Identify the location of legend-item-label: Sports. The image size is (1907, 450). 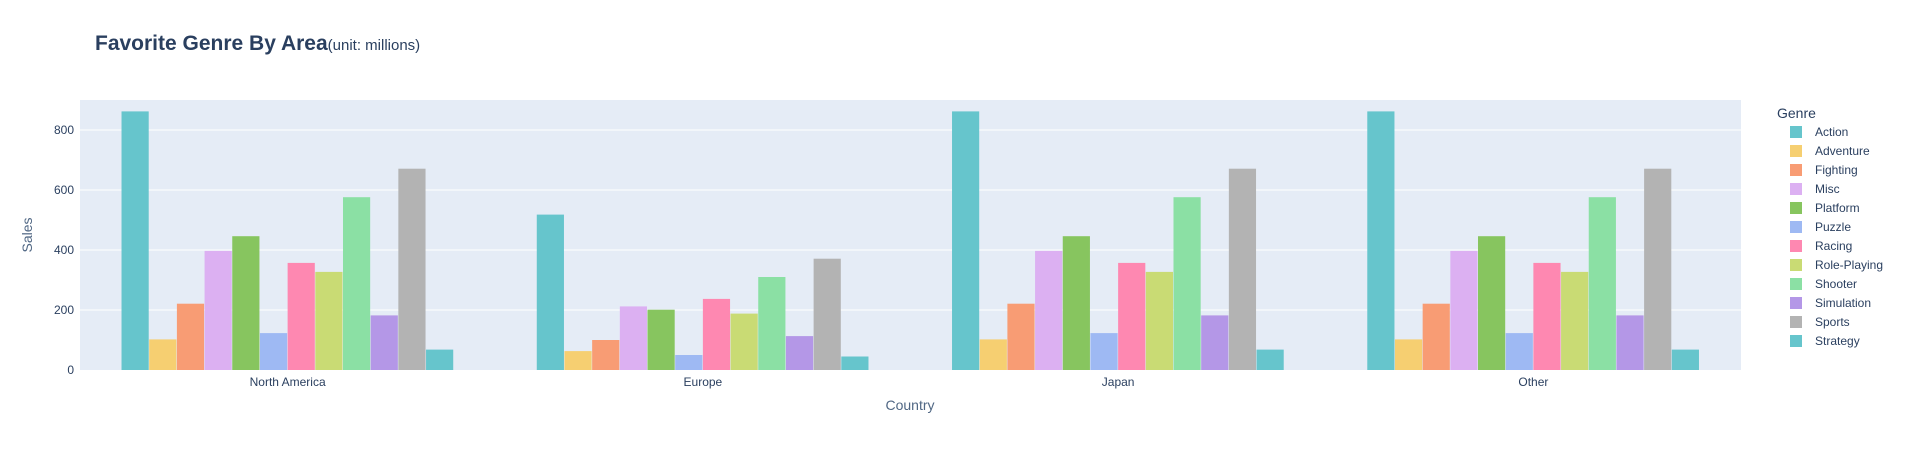
(1832, 322).